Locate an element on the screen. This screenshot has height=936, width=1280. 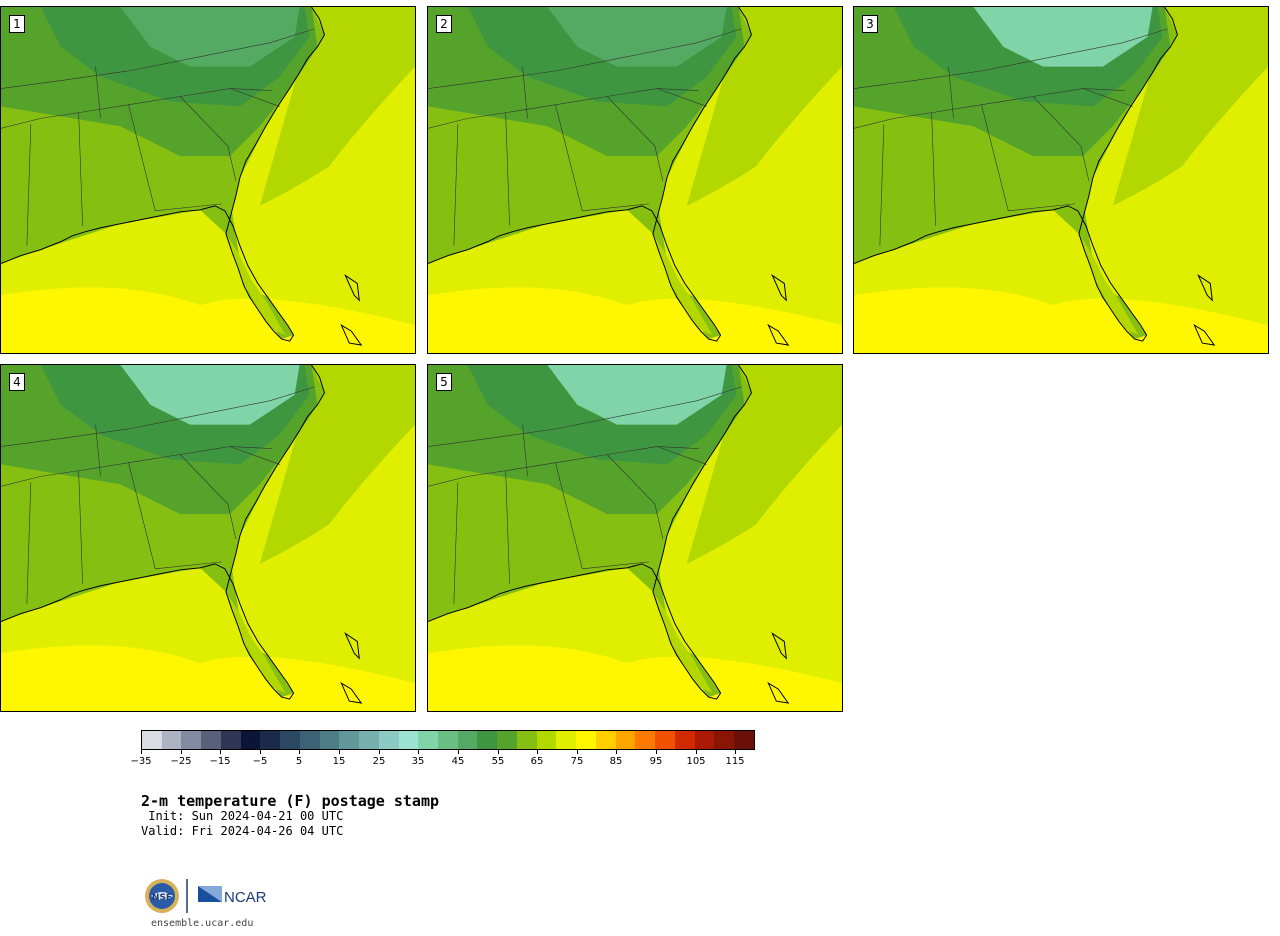
colorbar-tick-label: 35 is located at coordinates (418, 761).